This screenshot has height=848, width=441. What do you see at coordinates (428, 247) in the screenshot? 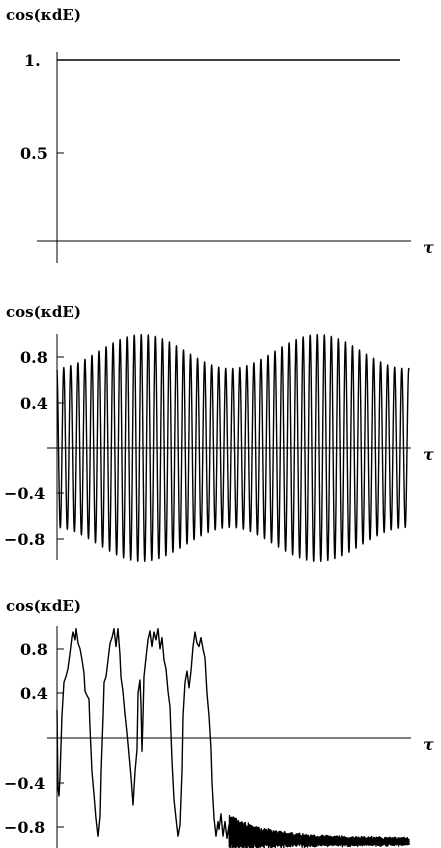
I see `panel-1-xlabel: τ` at bounding box center [428, 247].